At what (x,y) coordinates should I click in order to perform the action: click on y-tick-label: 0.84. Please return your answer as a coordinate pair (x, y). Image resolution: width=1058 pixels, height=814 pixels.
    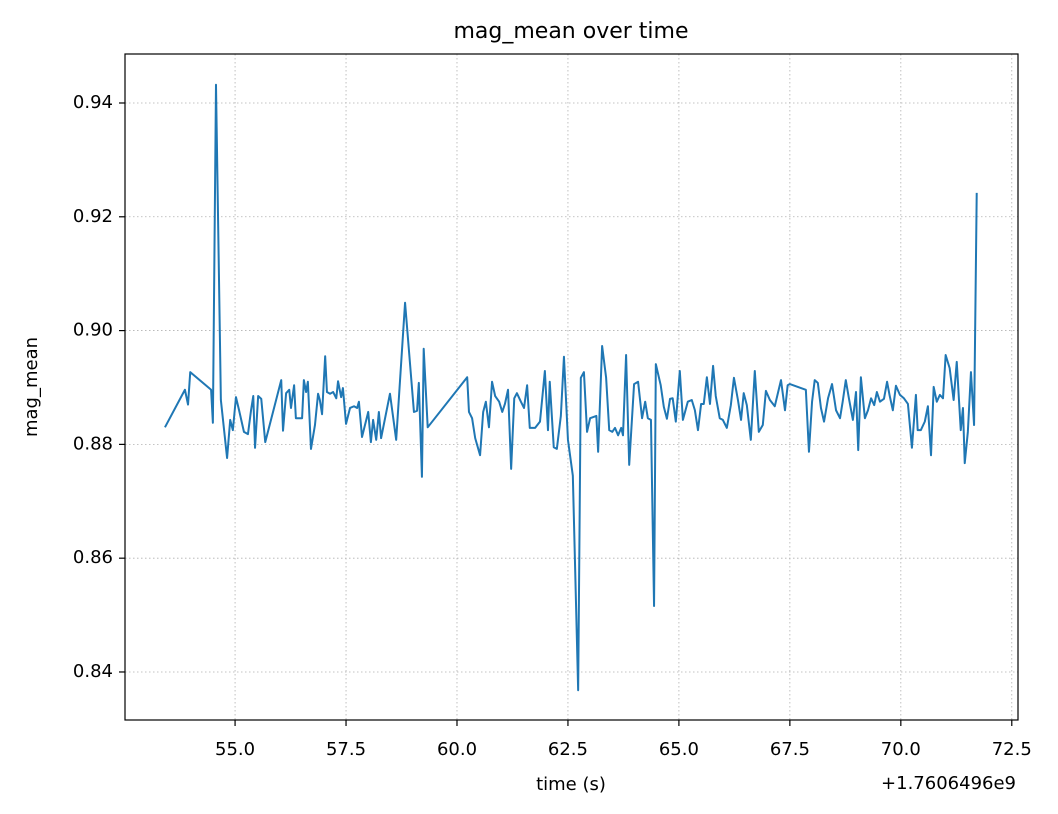
    Looking at the image, I should click on (93, 671).